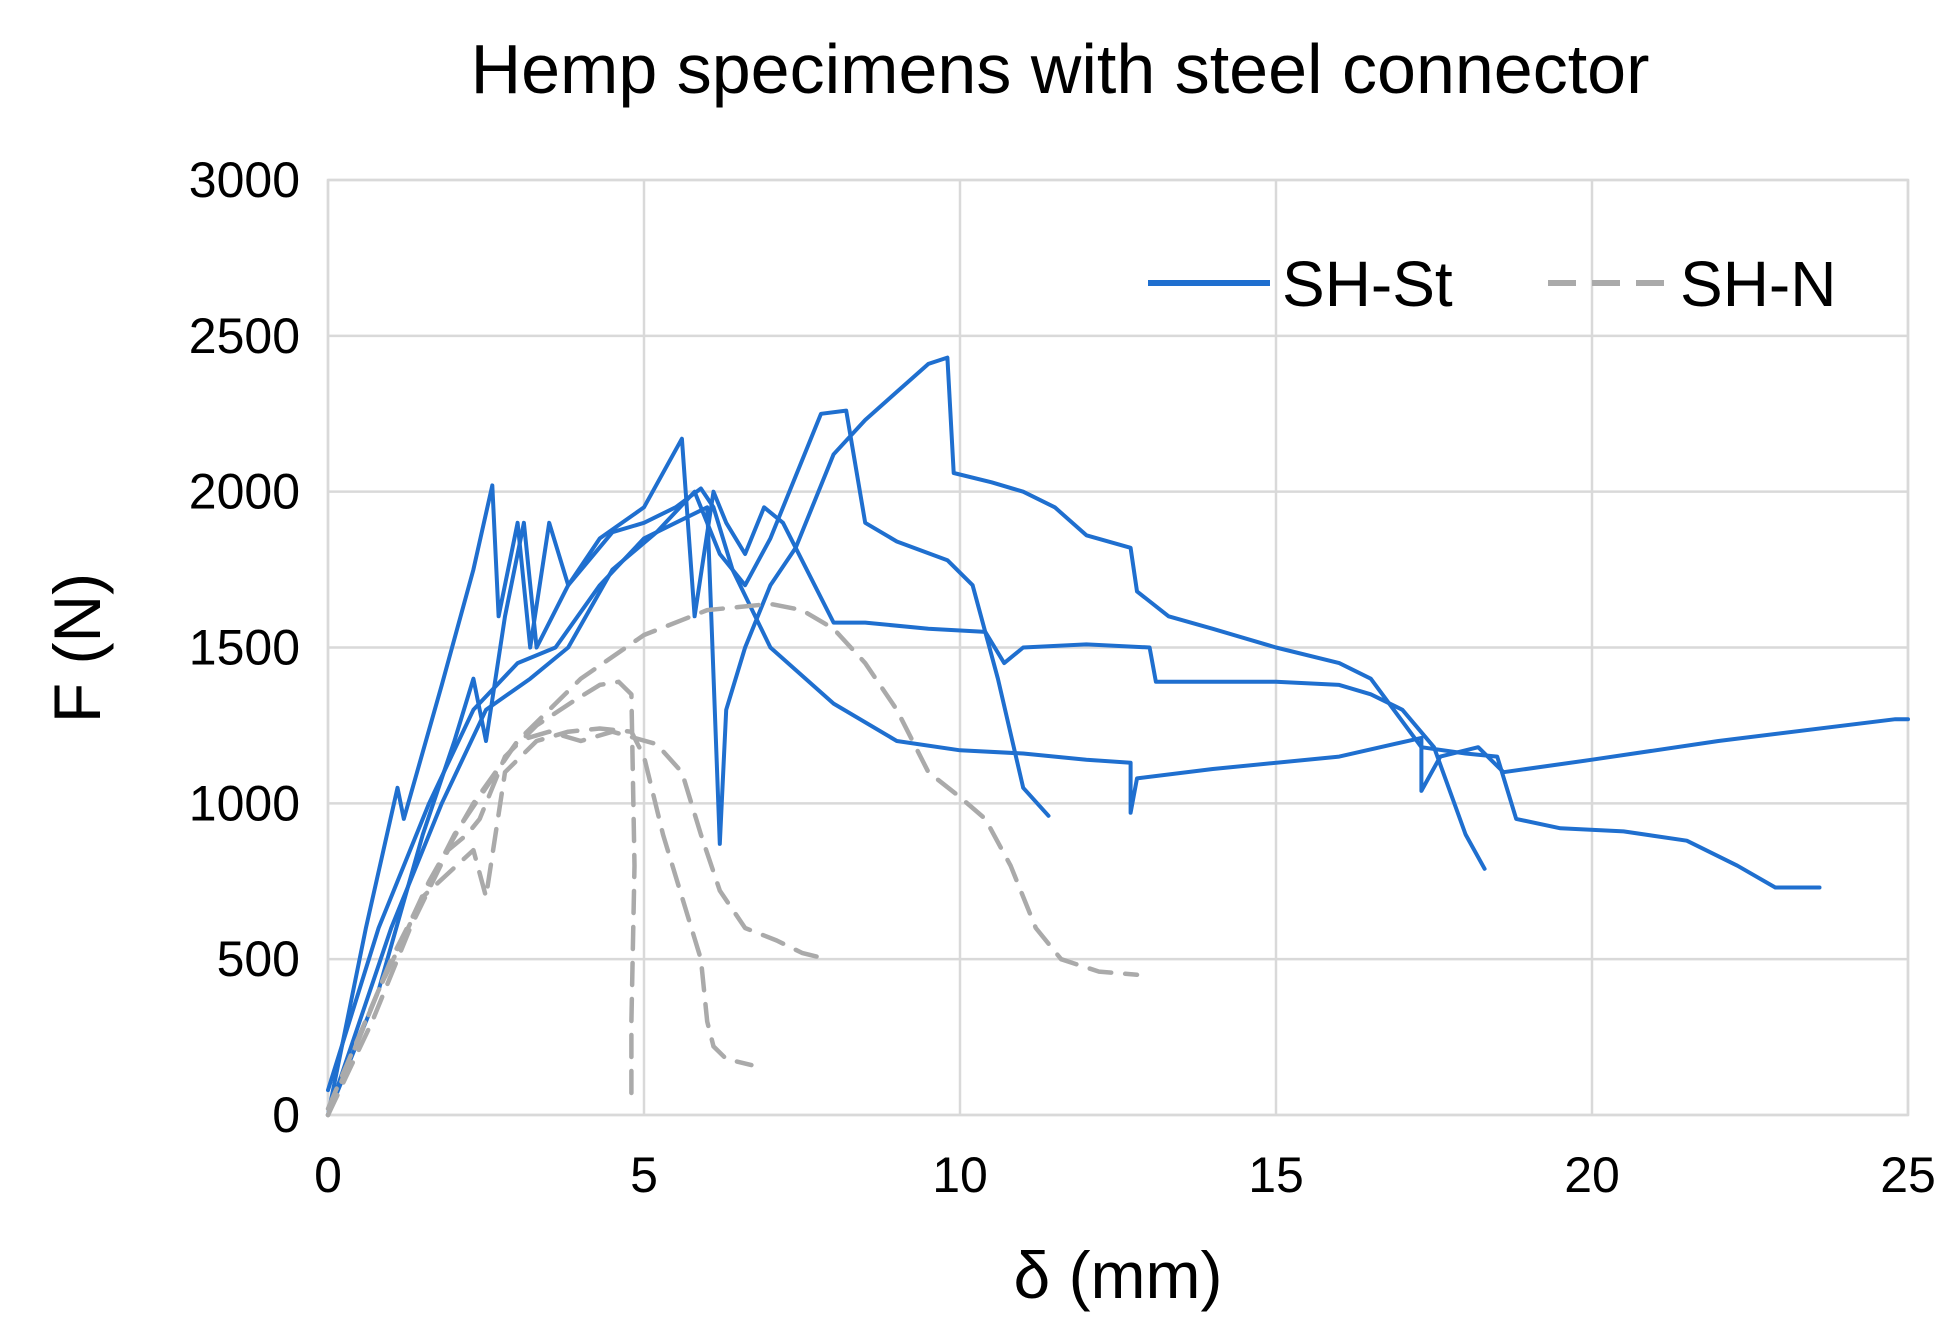 This screenshot has width=1959, height=1325. Describe the element at coordinates (244, 803) in the screenshot. I see `y-tick-label: 1000` at that location.